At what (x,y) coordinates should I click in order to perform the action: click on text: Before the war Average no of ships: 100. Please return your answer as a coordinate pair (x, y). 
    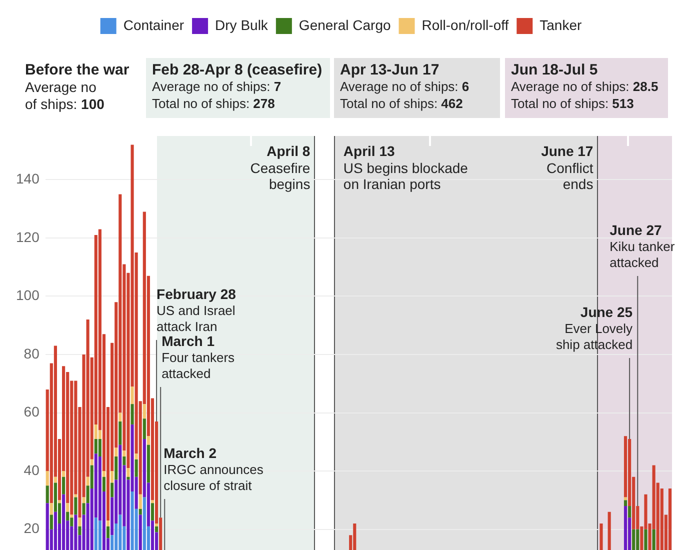
    Looking at the image, I should click on (77, 87).